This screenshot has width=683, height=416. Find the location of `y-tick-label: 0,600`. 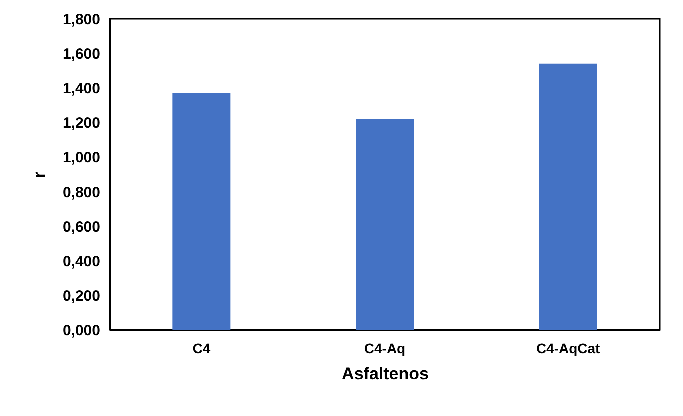

y-tick-label: 0,600 is located at coordinates (81, 227).